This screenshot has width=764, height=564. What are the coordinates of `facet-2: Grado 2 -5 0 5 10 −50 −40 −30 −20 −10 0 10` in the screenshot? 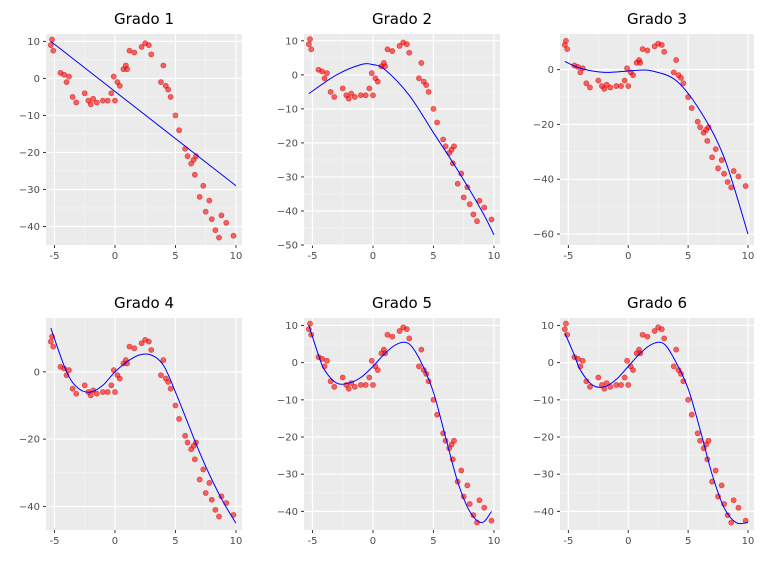 It's located at (388, 136).